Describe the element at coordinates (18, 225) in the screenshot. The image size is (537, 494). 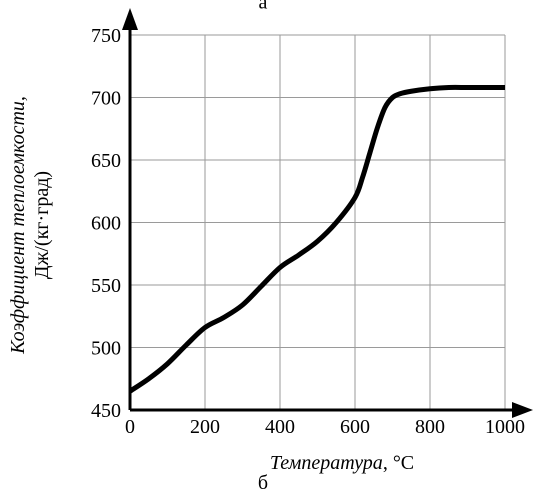
I see `y-axis-title-line1: Коэффициент теплоемкости,` at that location.